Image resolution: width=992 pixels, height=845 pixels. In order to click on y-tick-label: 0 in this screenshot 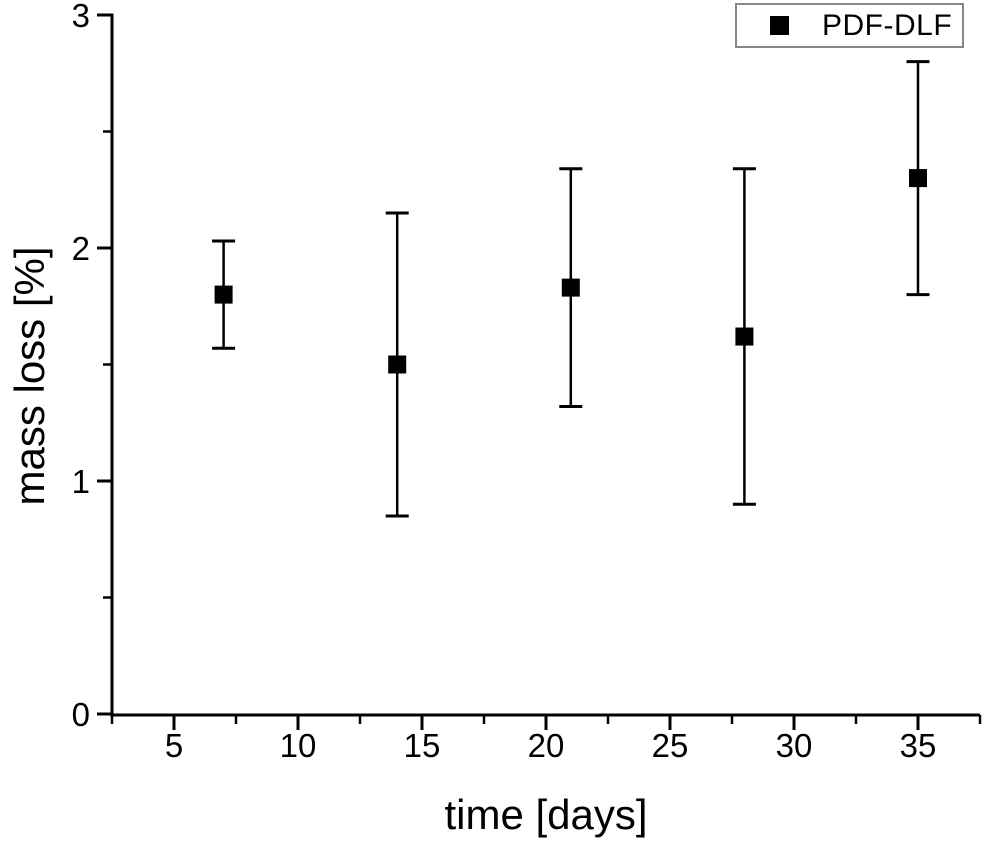, I will do `click(81, 714)`.